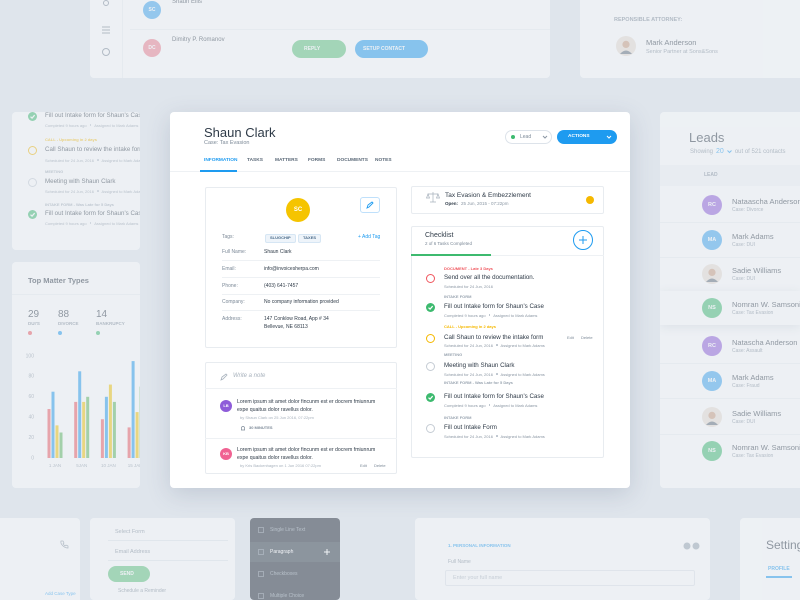  What do you see at coordinates (142, 591) in the screenshot?
I see `reminder-link: Schedule a Reminder` at bounding box center [142, 591].